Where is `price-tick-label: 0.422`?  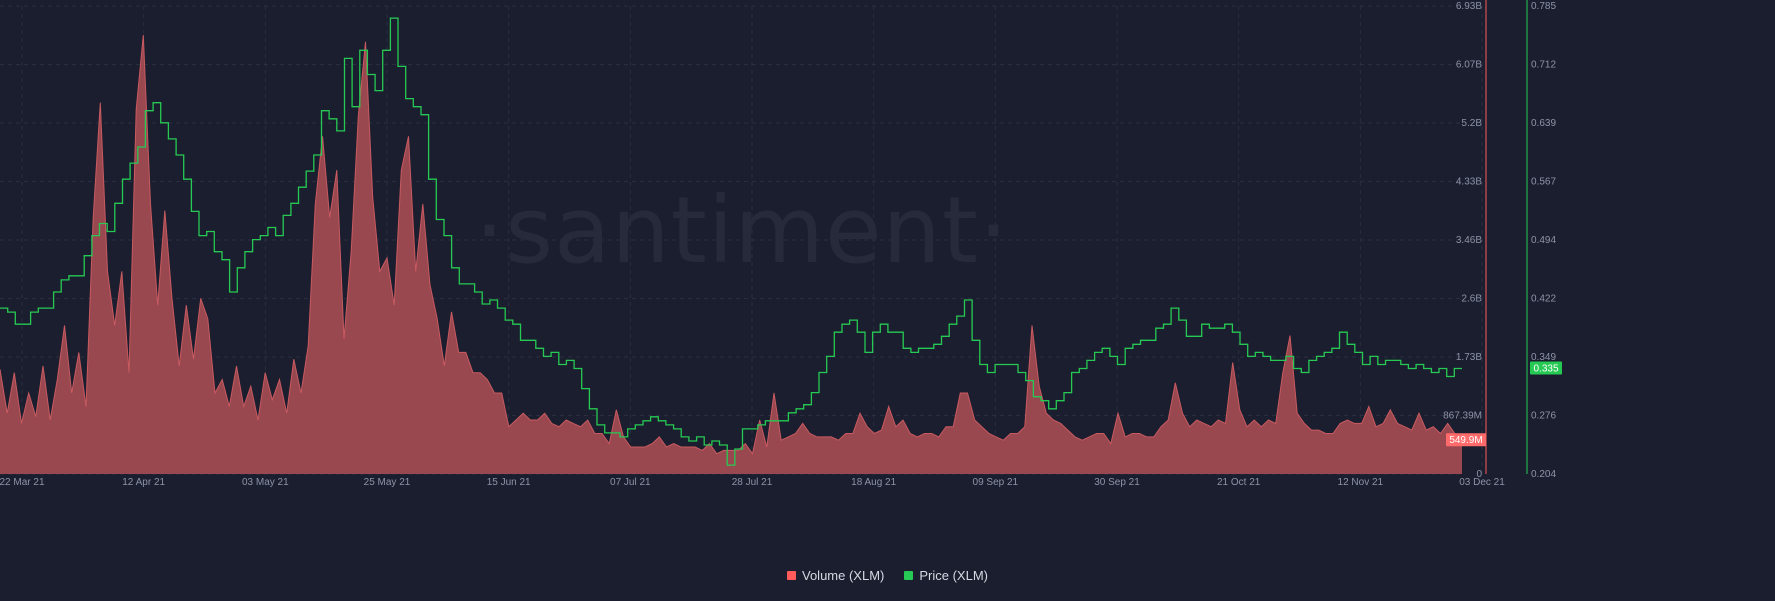
price-tick-label: 0.422 is located at coordinates (1543, 299).